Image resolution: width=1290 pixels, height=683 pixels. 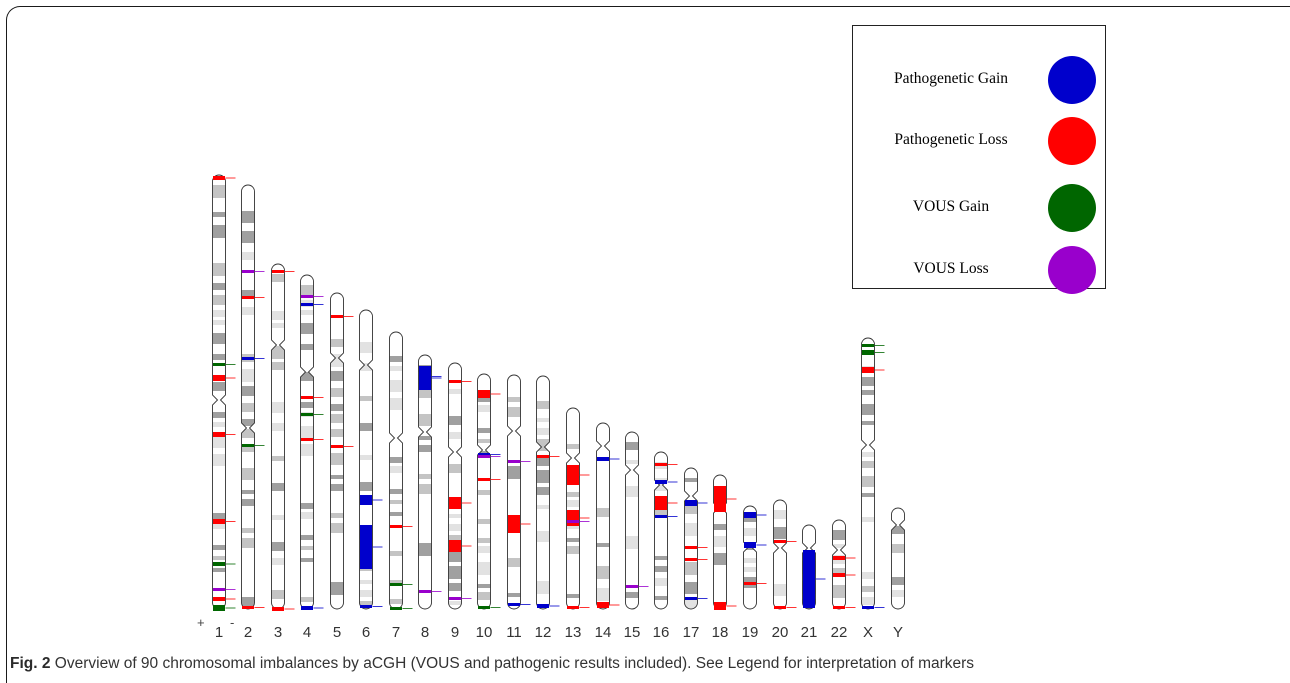 I want to click on chromosome-label-1: 1, so click(x=219, y=632).